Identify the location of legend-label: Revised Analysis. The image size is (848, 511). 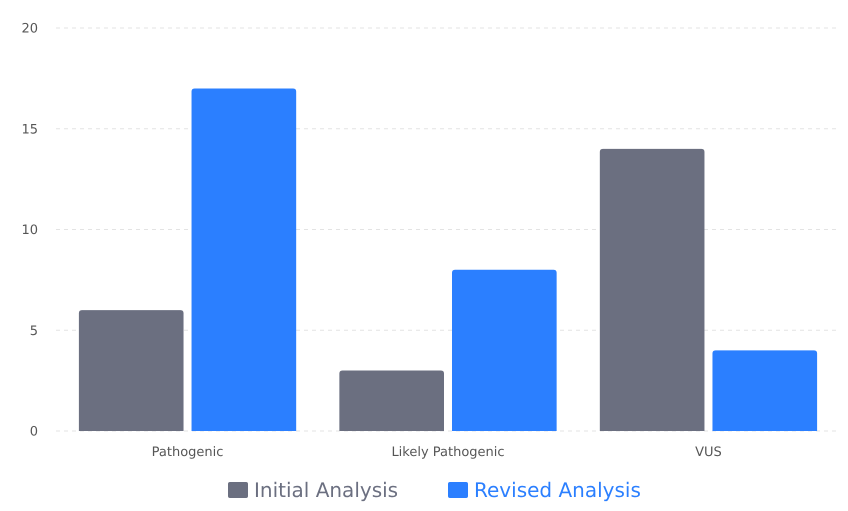
(557, 490).